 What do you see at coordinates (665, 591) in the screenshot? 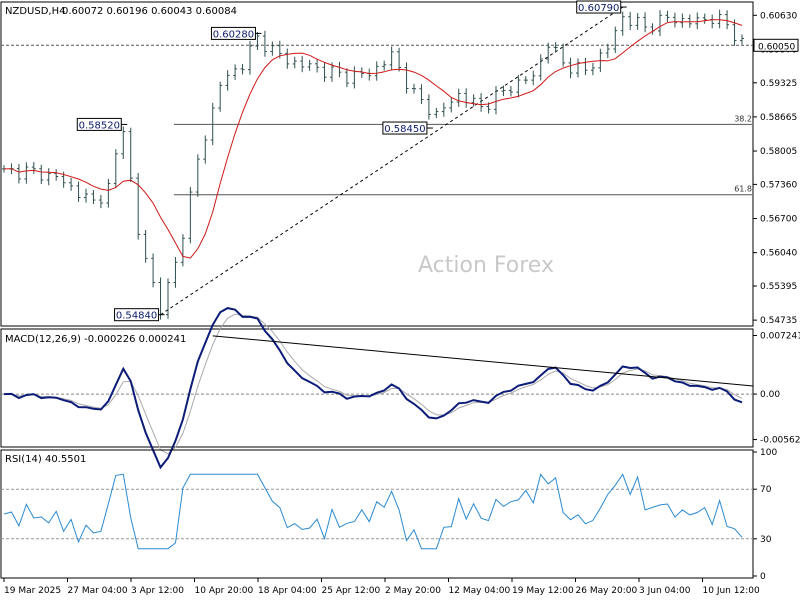
I see `time-tick-label: 3 Jun 04:00` at bounding box center [665, 591].